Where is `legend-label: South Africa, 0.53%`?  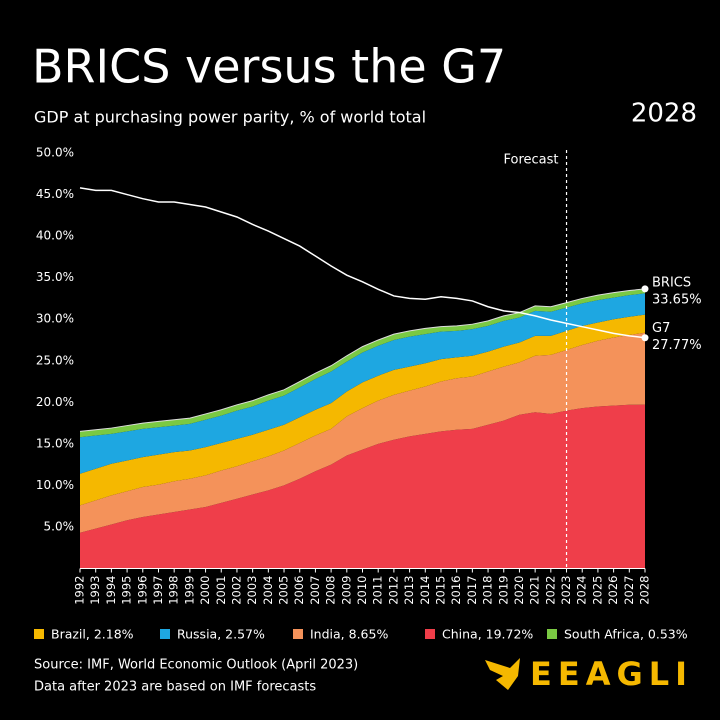
legend-label: South Africa, 0.53% is located at coordinates (626, 634).